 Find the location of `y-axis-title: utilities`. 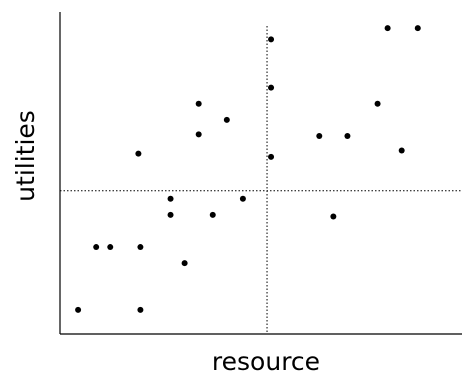

y-axis-title: utilities is located at coordinates (25, 156).